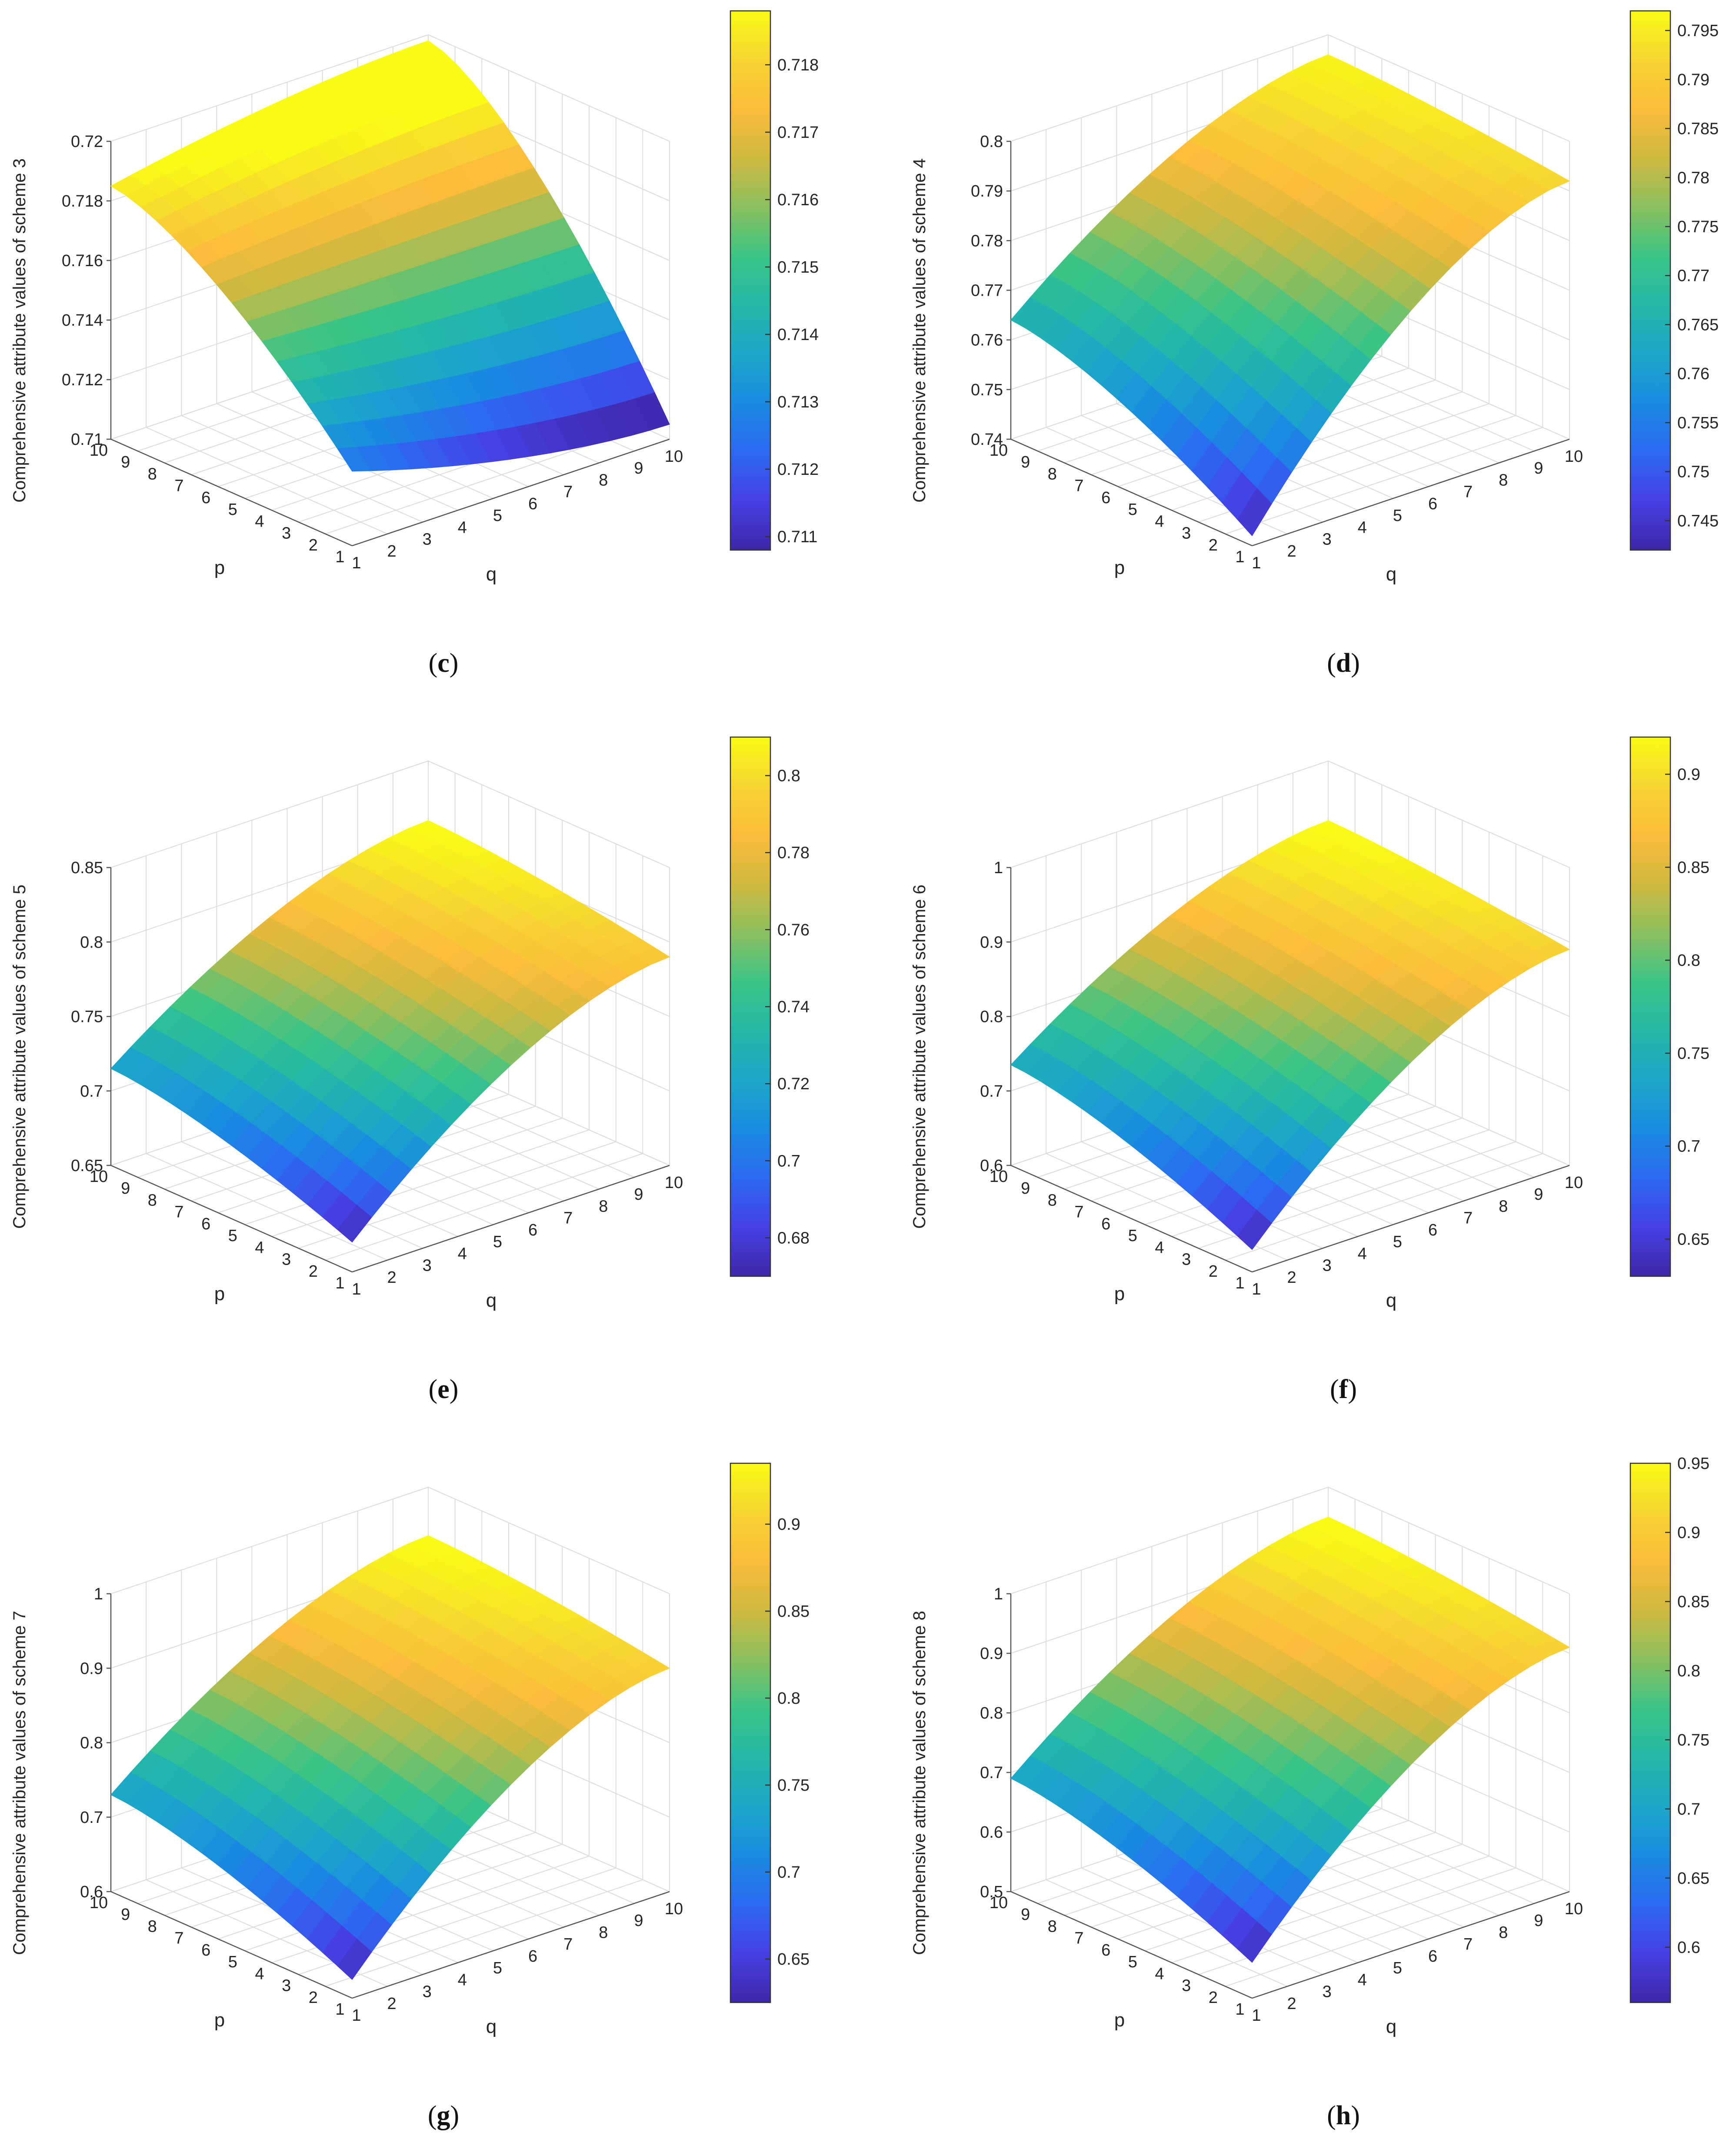  What do you see at coordinates (87, 868) in the screenshot?
I see `z-tick-label: 0.85` at bounding box center [87, 868].